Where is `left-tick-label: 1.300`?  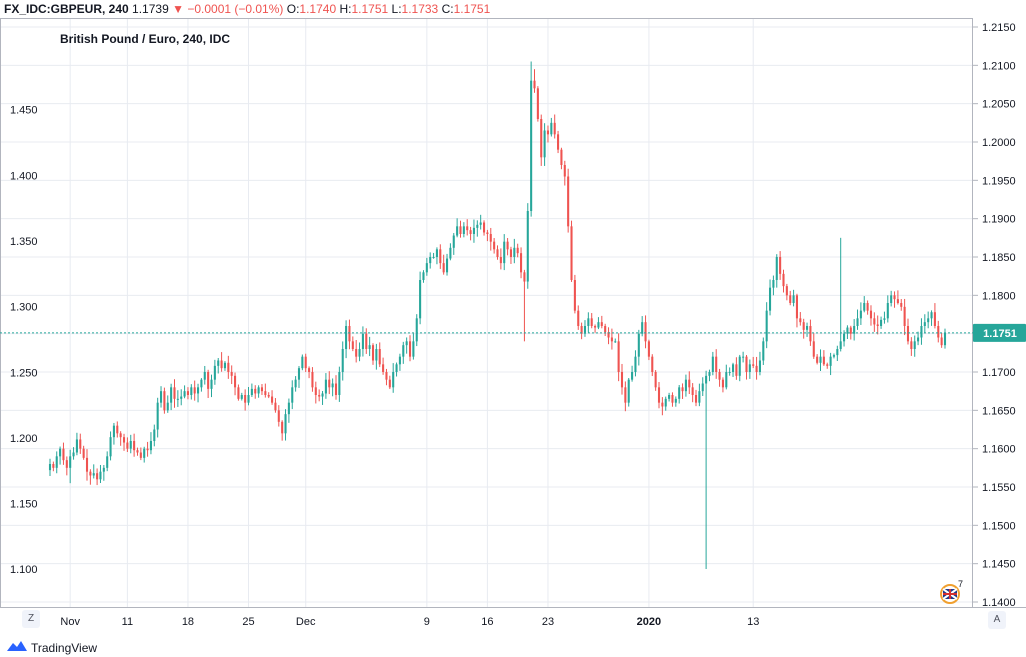 left-tick-label: 1.300 is located at coordinates (24, 308).